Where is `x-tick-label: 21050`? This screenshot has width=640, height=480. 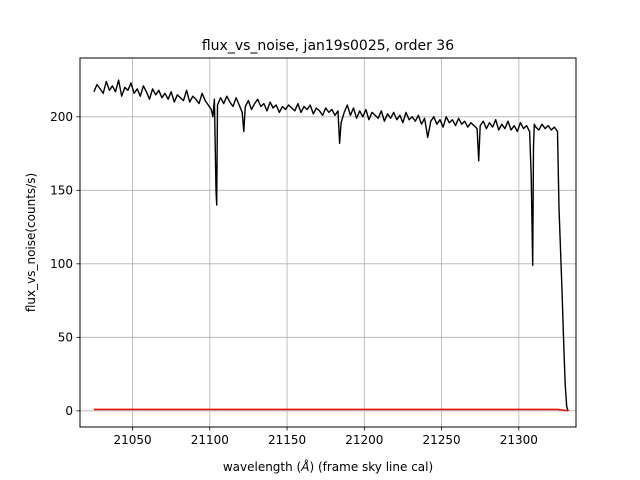
x-tick-label: 21050 is located at coordinates (132, 440).